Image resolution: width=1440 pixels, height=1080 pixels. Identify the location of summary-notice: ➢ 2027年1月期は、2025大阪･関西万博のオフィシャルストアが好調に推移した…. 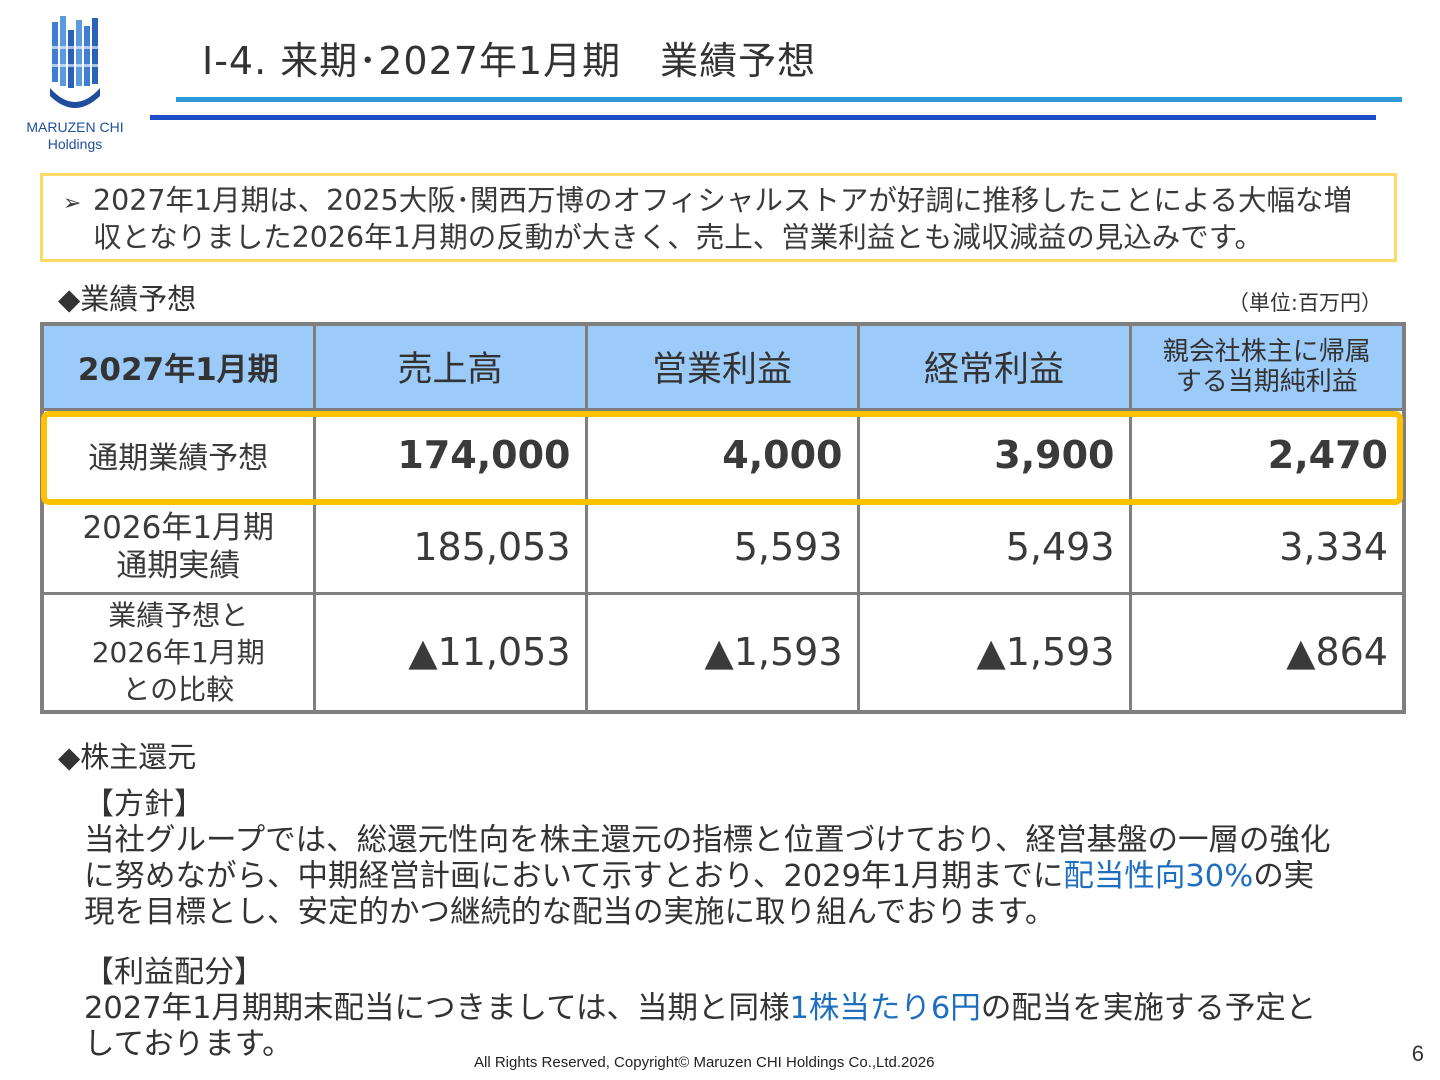
(718, 217).